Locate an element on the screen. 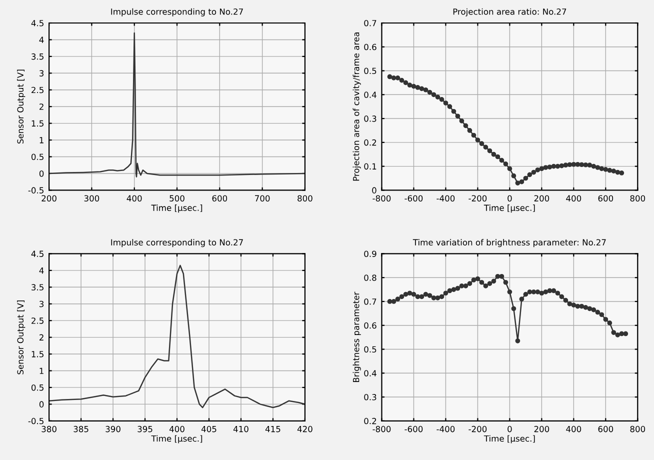 Image resolution: width=654 pixels, height=460 pixels. y-tick-label: -0.5 is located at coordinates (36, 421).